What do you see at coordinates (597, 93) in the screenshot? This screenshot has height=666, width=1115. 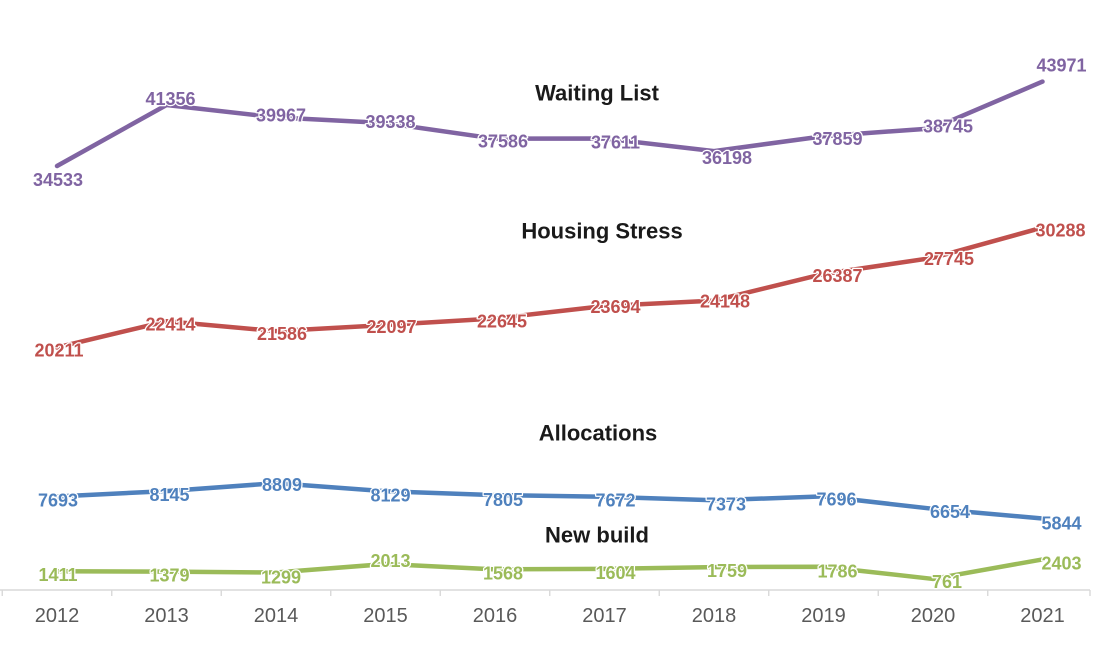 I see `series-title-waiting-list: Waiting List` at bounding box center [597, 93].